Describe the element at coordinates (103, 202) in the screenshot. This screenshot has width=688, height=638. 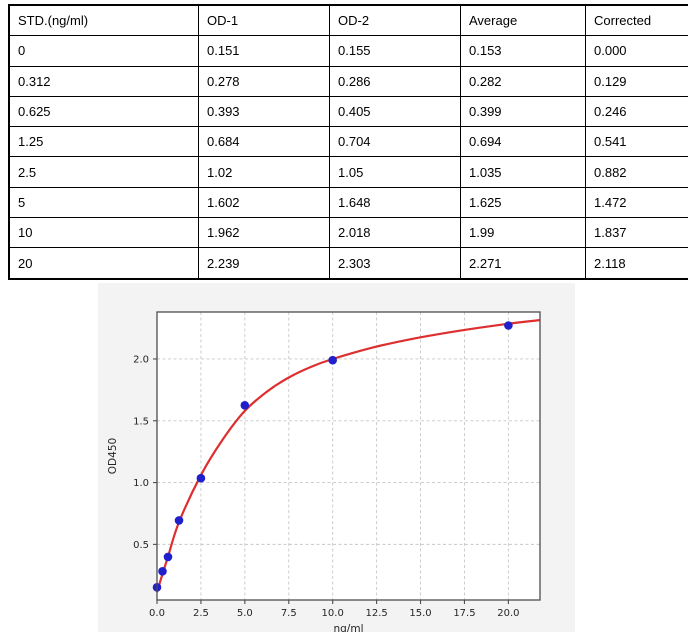
I see `table-cell: 5` at that location.